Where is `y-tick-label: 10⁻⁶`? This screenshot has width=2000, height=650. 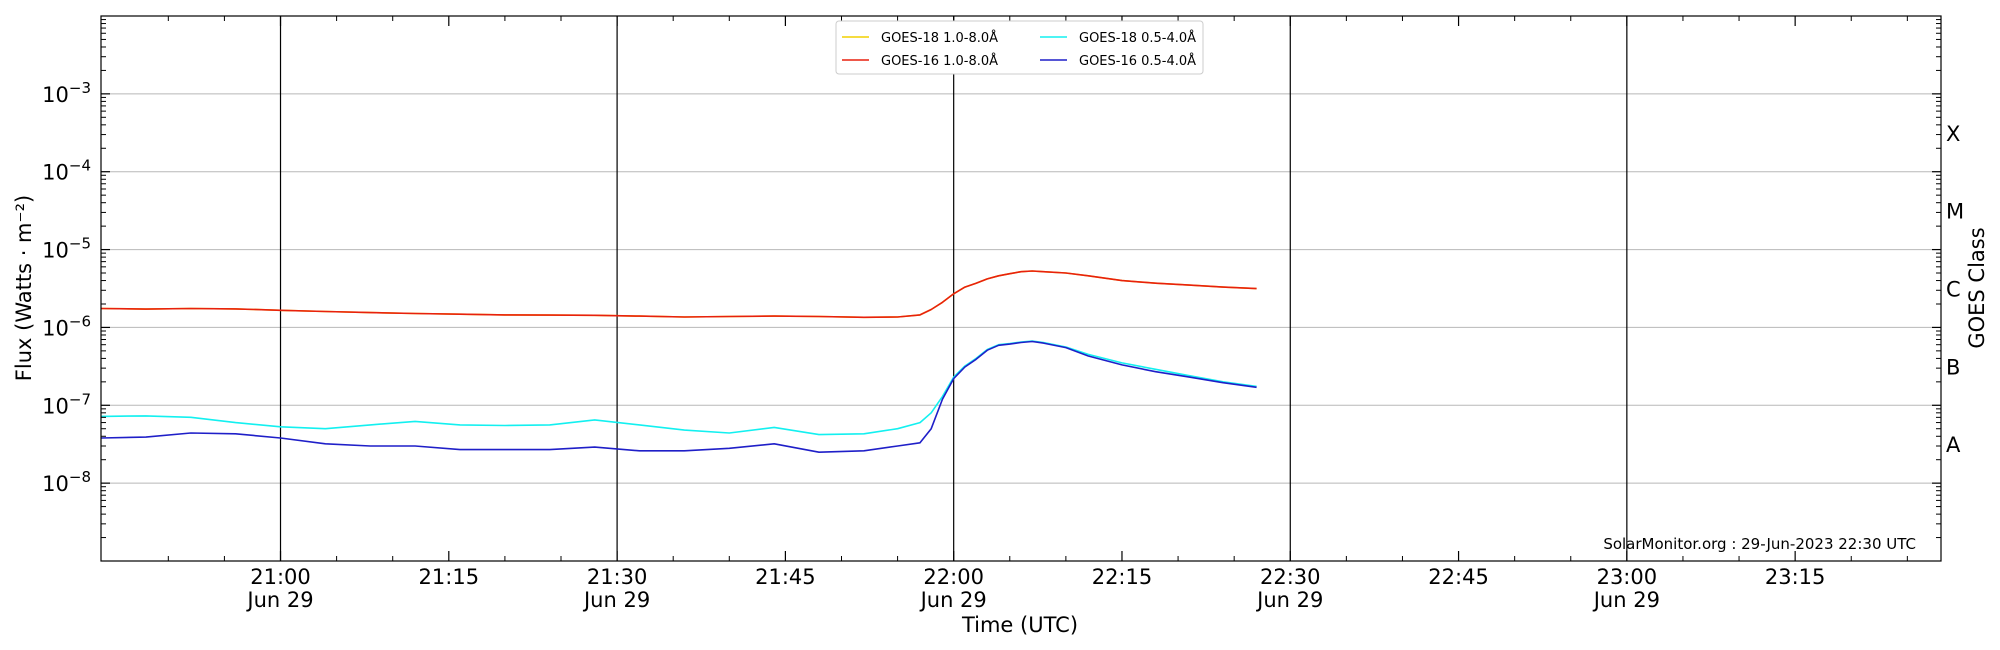
y-tick-label: 10⁻⁶ is located at coordinates (66, 326).